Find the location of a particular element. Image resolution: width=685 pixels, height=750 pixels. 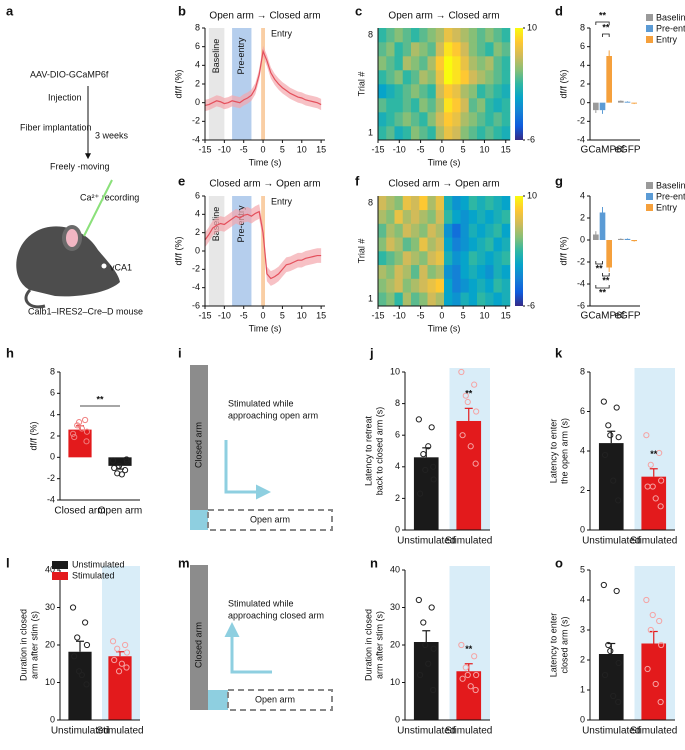

panel-label: j is located at coordinates (371, 352).